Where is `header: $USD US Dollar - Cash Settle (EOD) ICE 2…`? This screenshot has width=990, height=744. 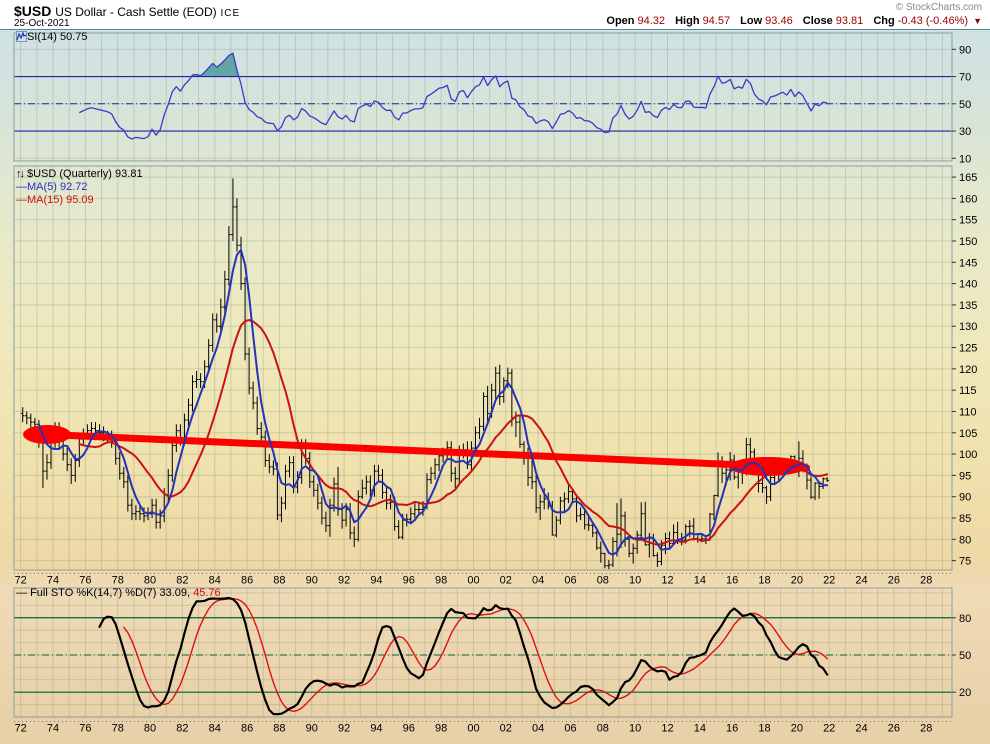
header: $USD US Dollar - Cash Settle (EOD) ICE 2… is located at coordinates (495, 14).